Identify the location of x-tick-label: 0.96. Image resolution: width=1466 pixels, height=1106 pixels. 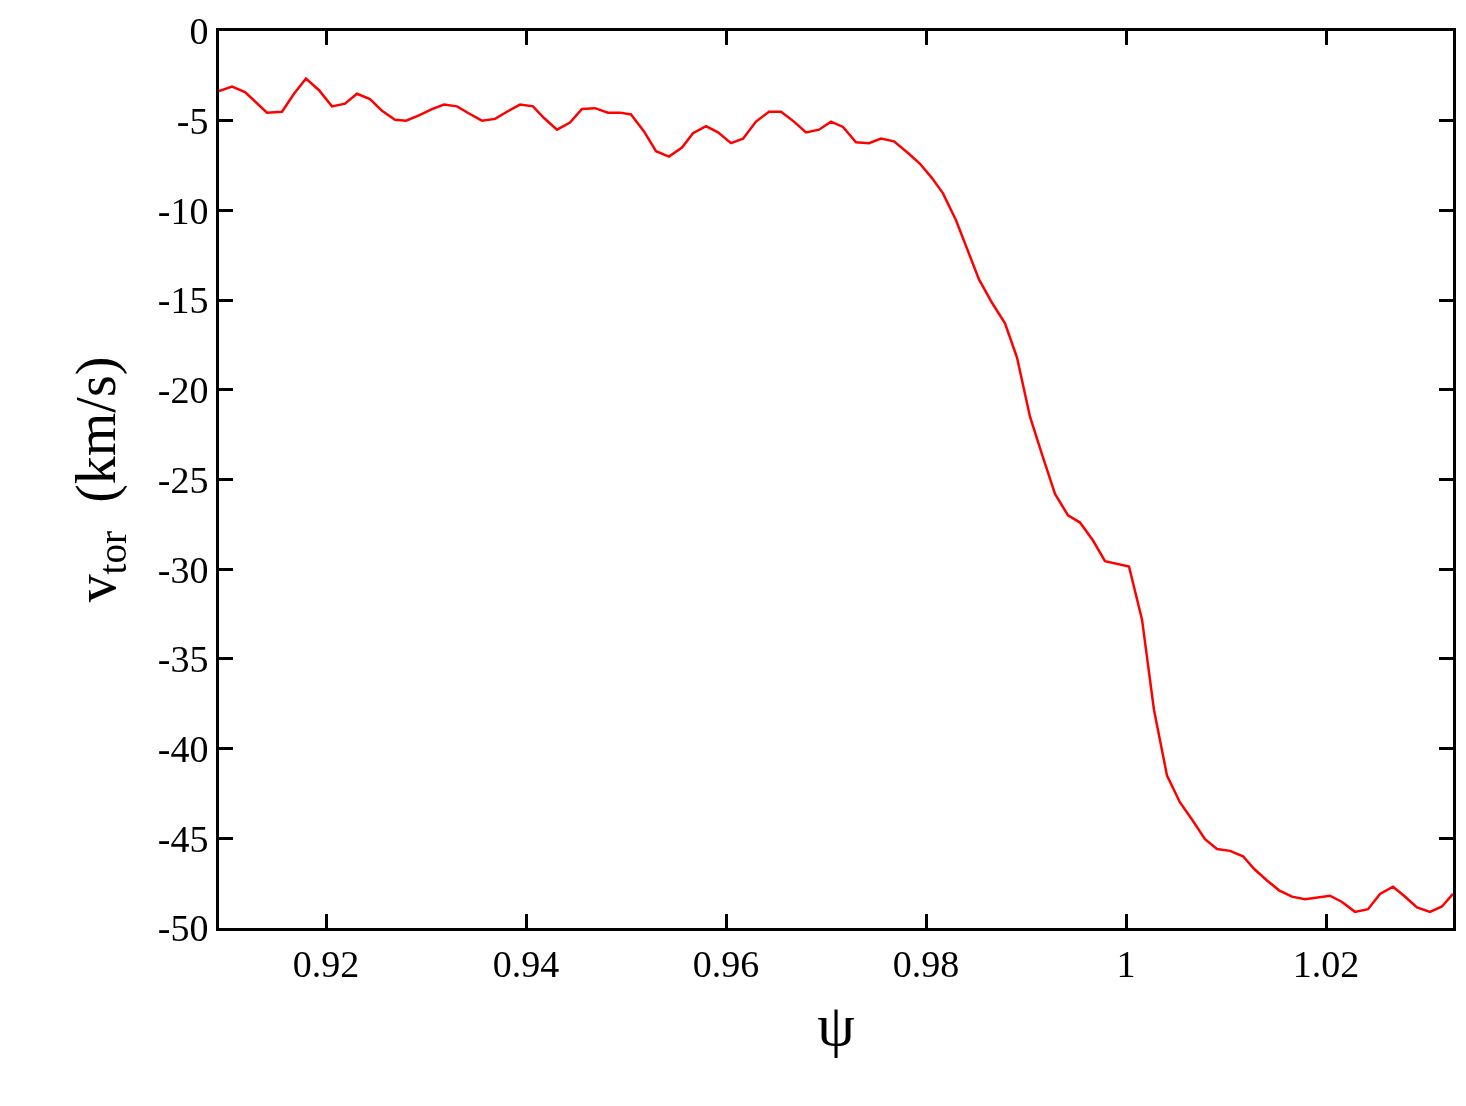
(726, 963).